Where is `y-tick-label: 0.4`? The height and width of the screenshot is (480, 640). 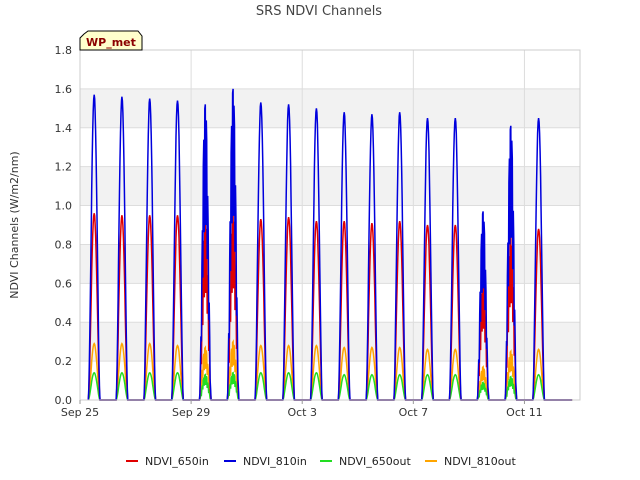 y-tick-label: 0.4 is located at coordinates (64, 322).